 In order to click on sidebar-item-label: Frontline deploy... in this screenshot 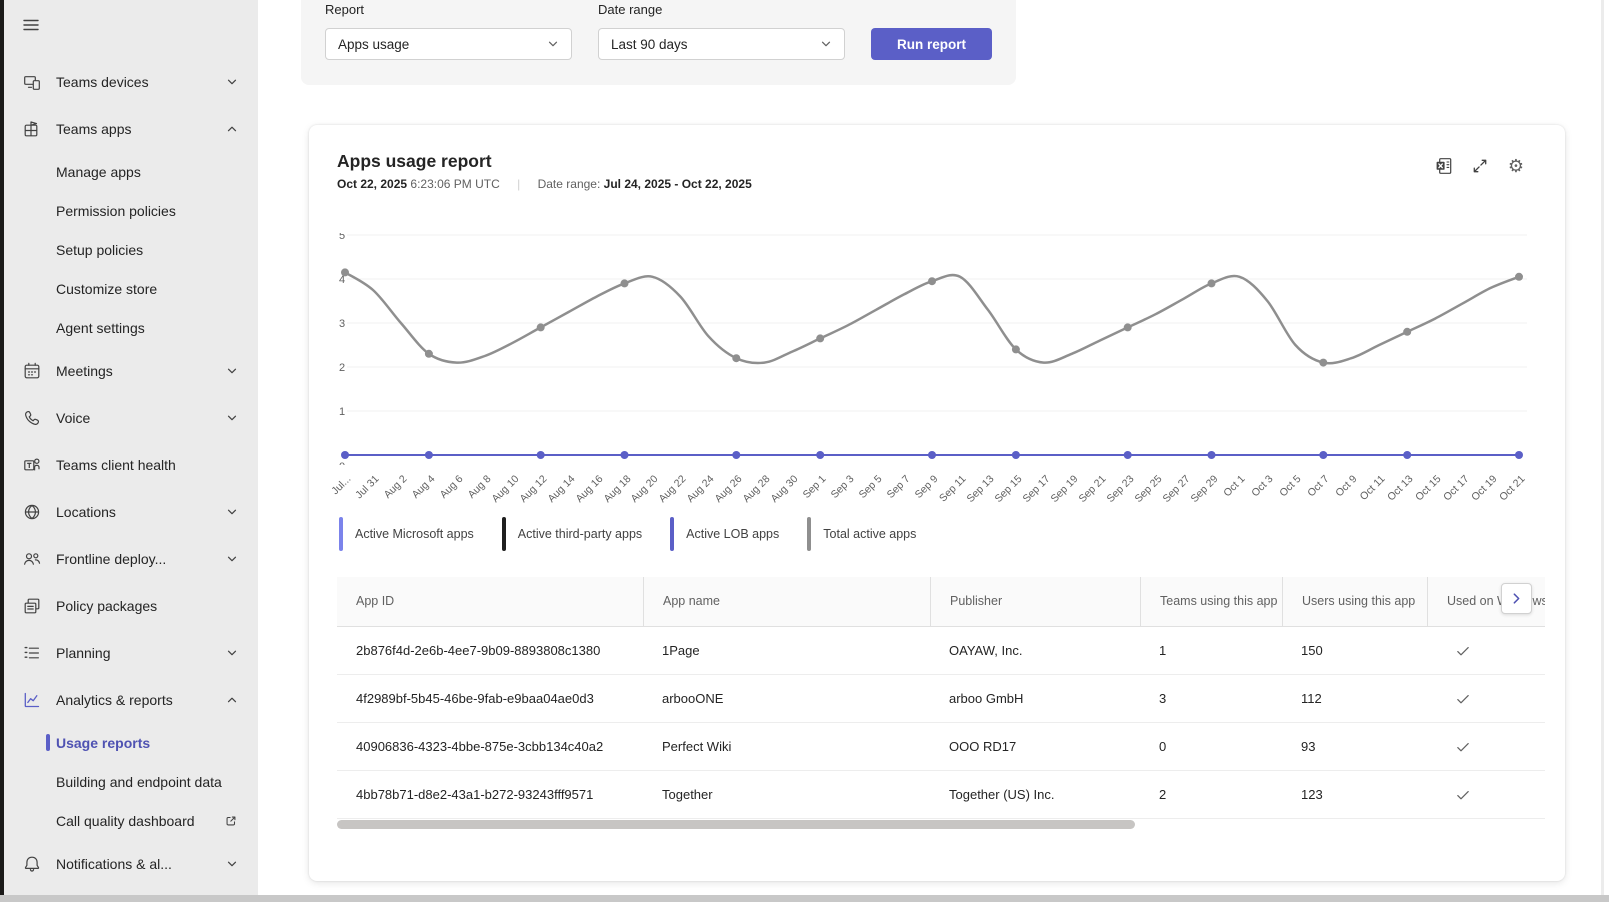, I will do `click(111, 558)`.